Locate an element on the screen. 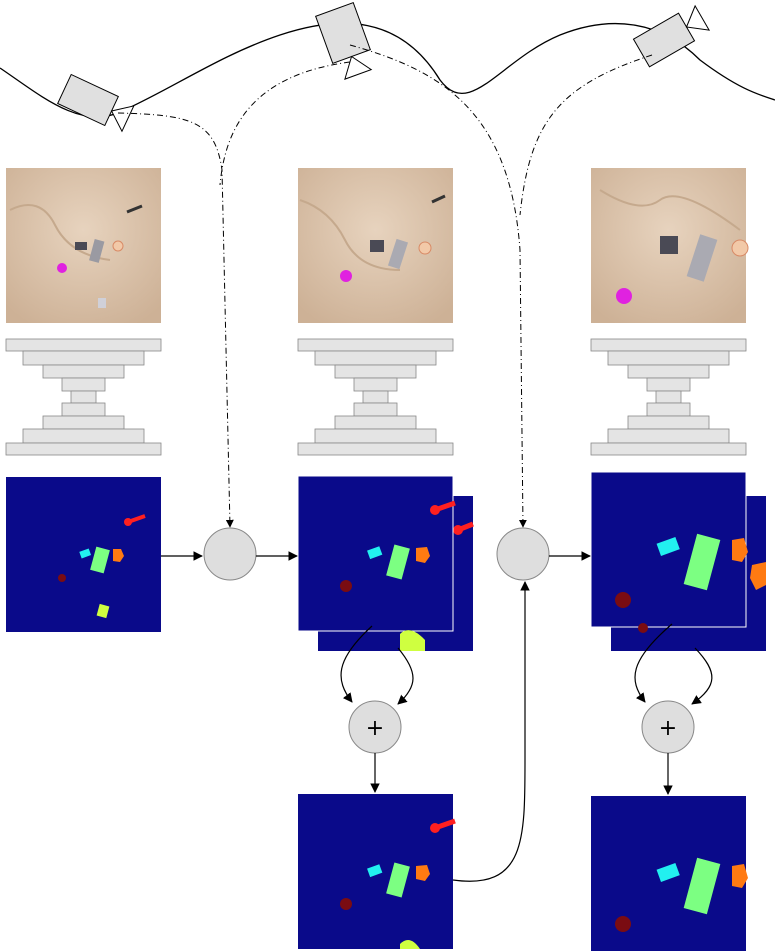  segmentation-map is located at coordinates (83, 554).